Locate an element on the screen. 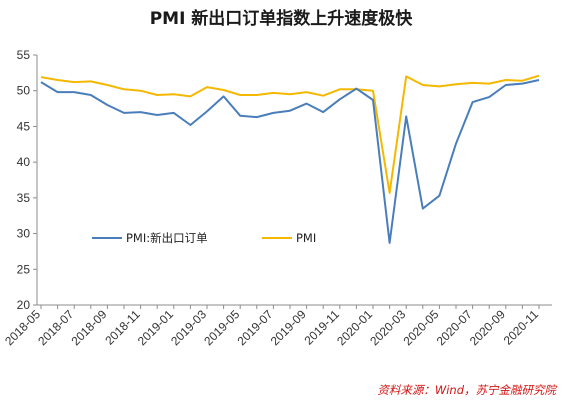 This screenshot has width=562, height=400. x-tick-label: 2018-09 is located at coordinates (88, 327).